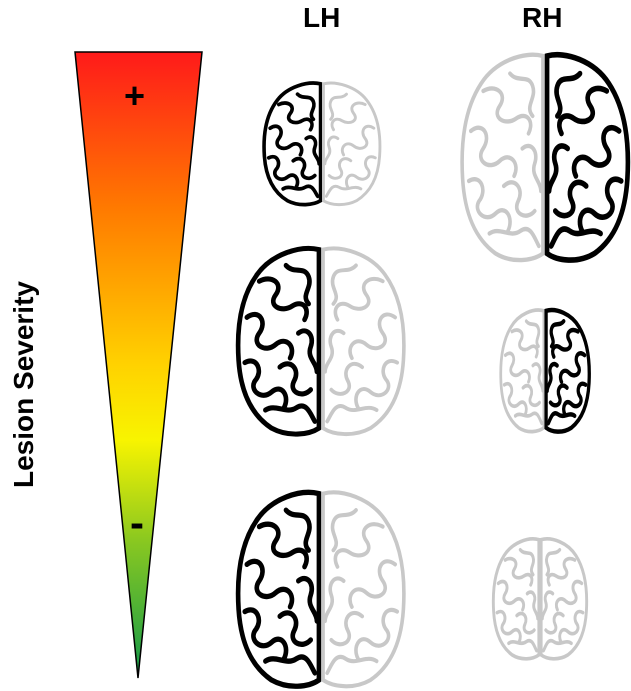 The width and height of the screenshot is (631, 691). I want to click on lh-column-label: LH, so click(322, 17).